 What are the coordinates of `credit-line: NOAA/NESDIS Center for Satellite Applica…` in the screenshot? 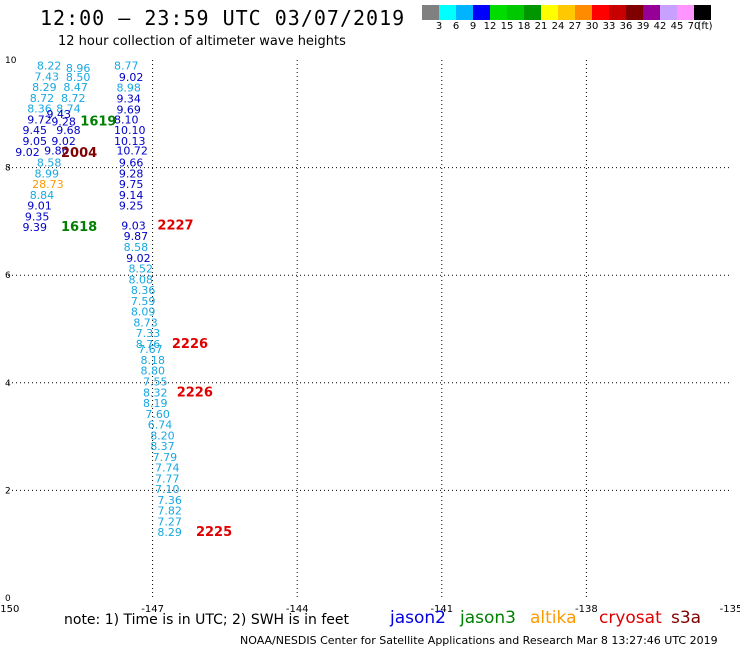 It's located at (479, 640).